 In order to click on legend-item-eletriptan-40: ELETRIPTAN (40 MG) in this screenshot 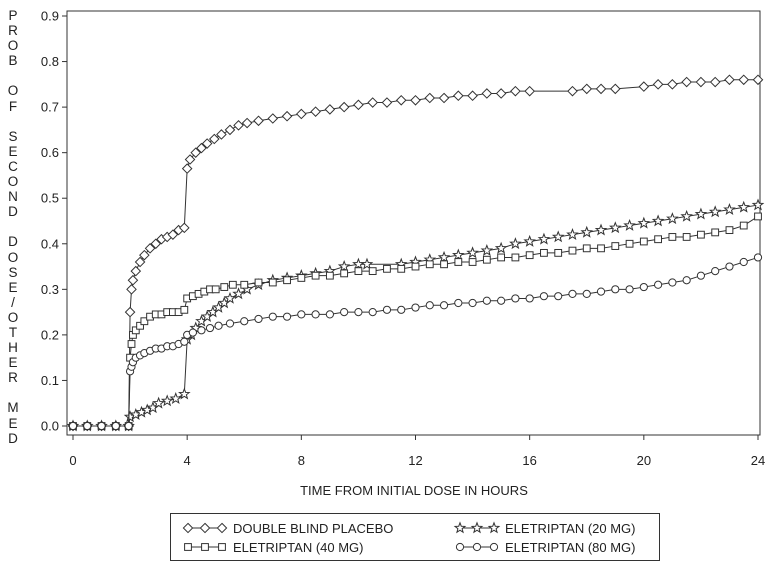, I will do `click(272, 547)`.